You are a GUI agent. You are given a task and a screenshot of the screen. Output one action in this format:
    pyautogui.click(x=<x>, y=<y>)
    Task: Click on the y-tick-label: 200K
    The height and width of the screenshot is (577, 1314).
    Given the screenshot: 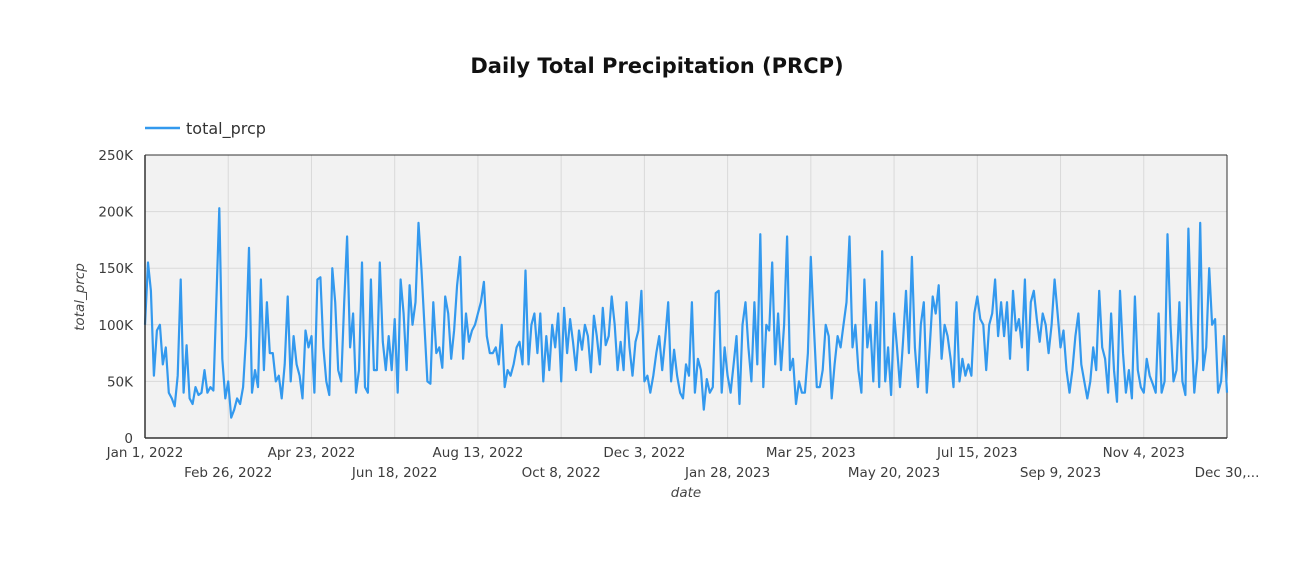 What is the action you would take?
    pyautogui.click(x=116, y=213)
    